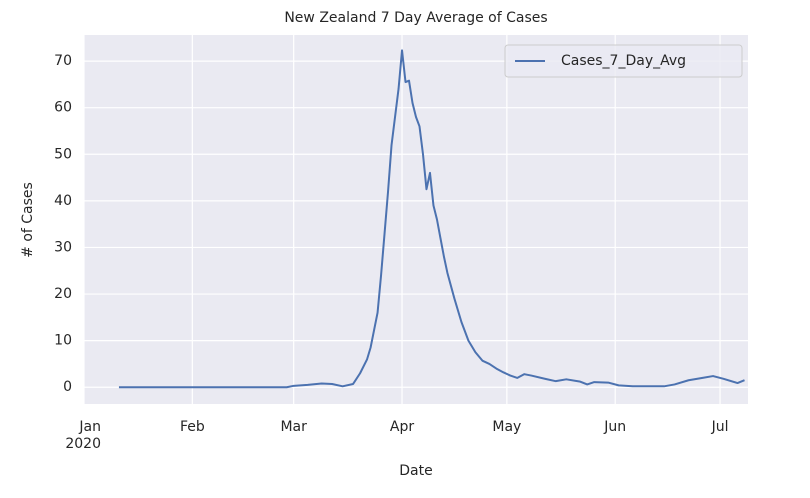 This screenshot has width=810, height=498. I want to click on x-tick-label: Jul, so click(720, 427).